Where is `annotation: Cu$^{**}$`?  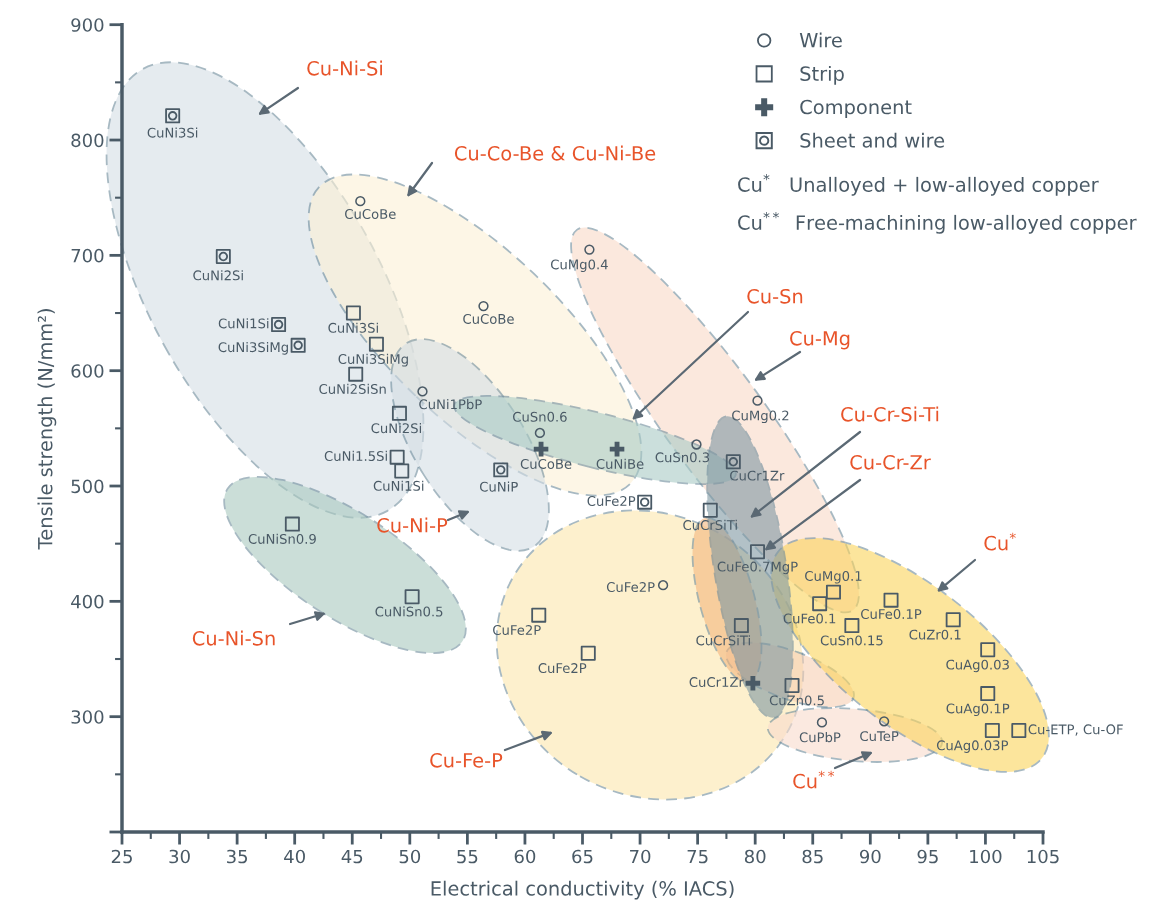 annotation: Cu$^{**}$ is located at coordinates (814, 779).